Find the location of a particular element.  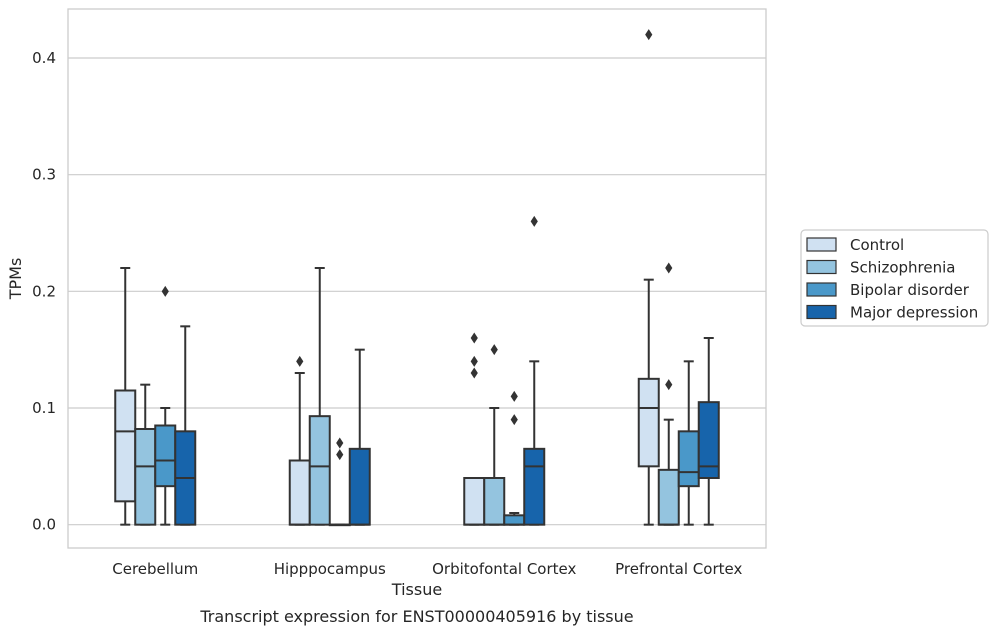

y-axis-ticks: 0.0 0.1 0.2 0.3 0.4 is located at coordinates (44, 291).